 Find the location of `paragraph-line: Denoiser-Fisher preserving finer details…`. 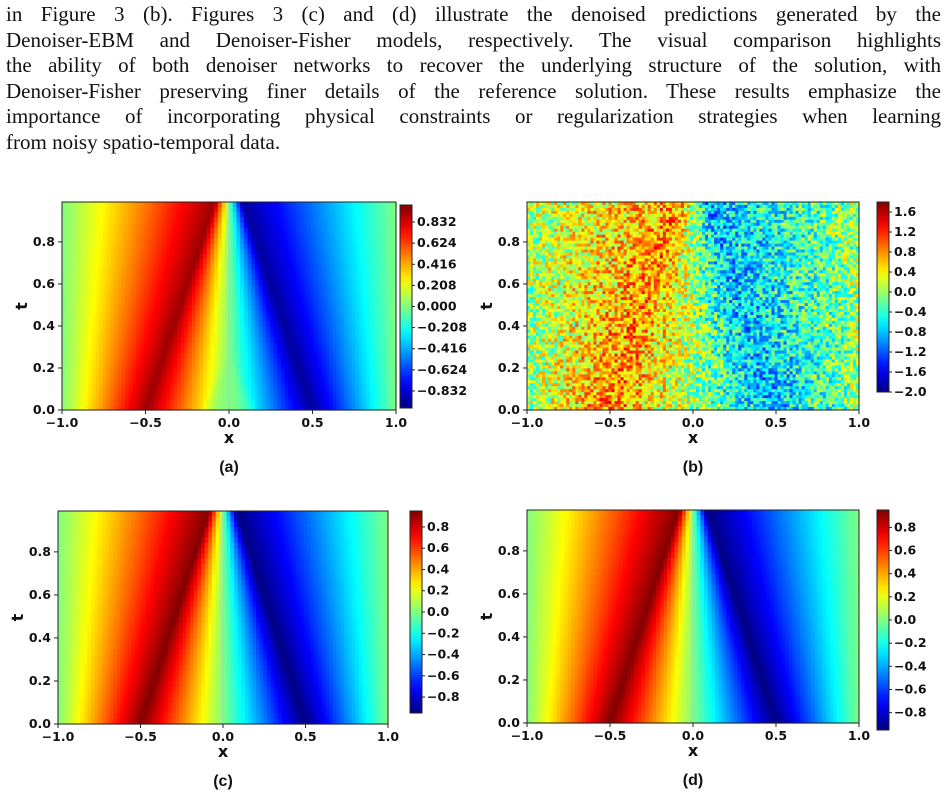

paragraph-line: Denoiser-Fisher preserving finer details… is located at coordinates (473, 90).